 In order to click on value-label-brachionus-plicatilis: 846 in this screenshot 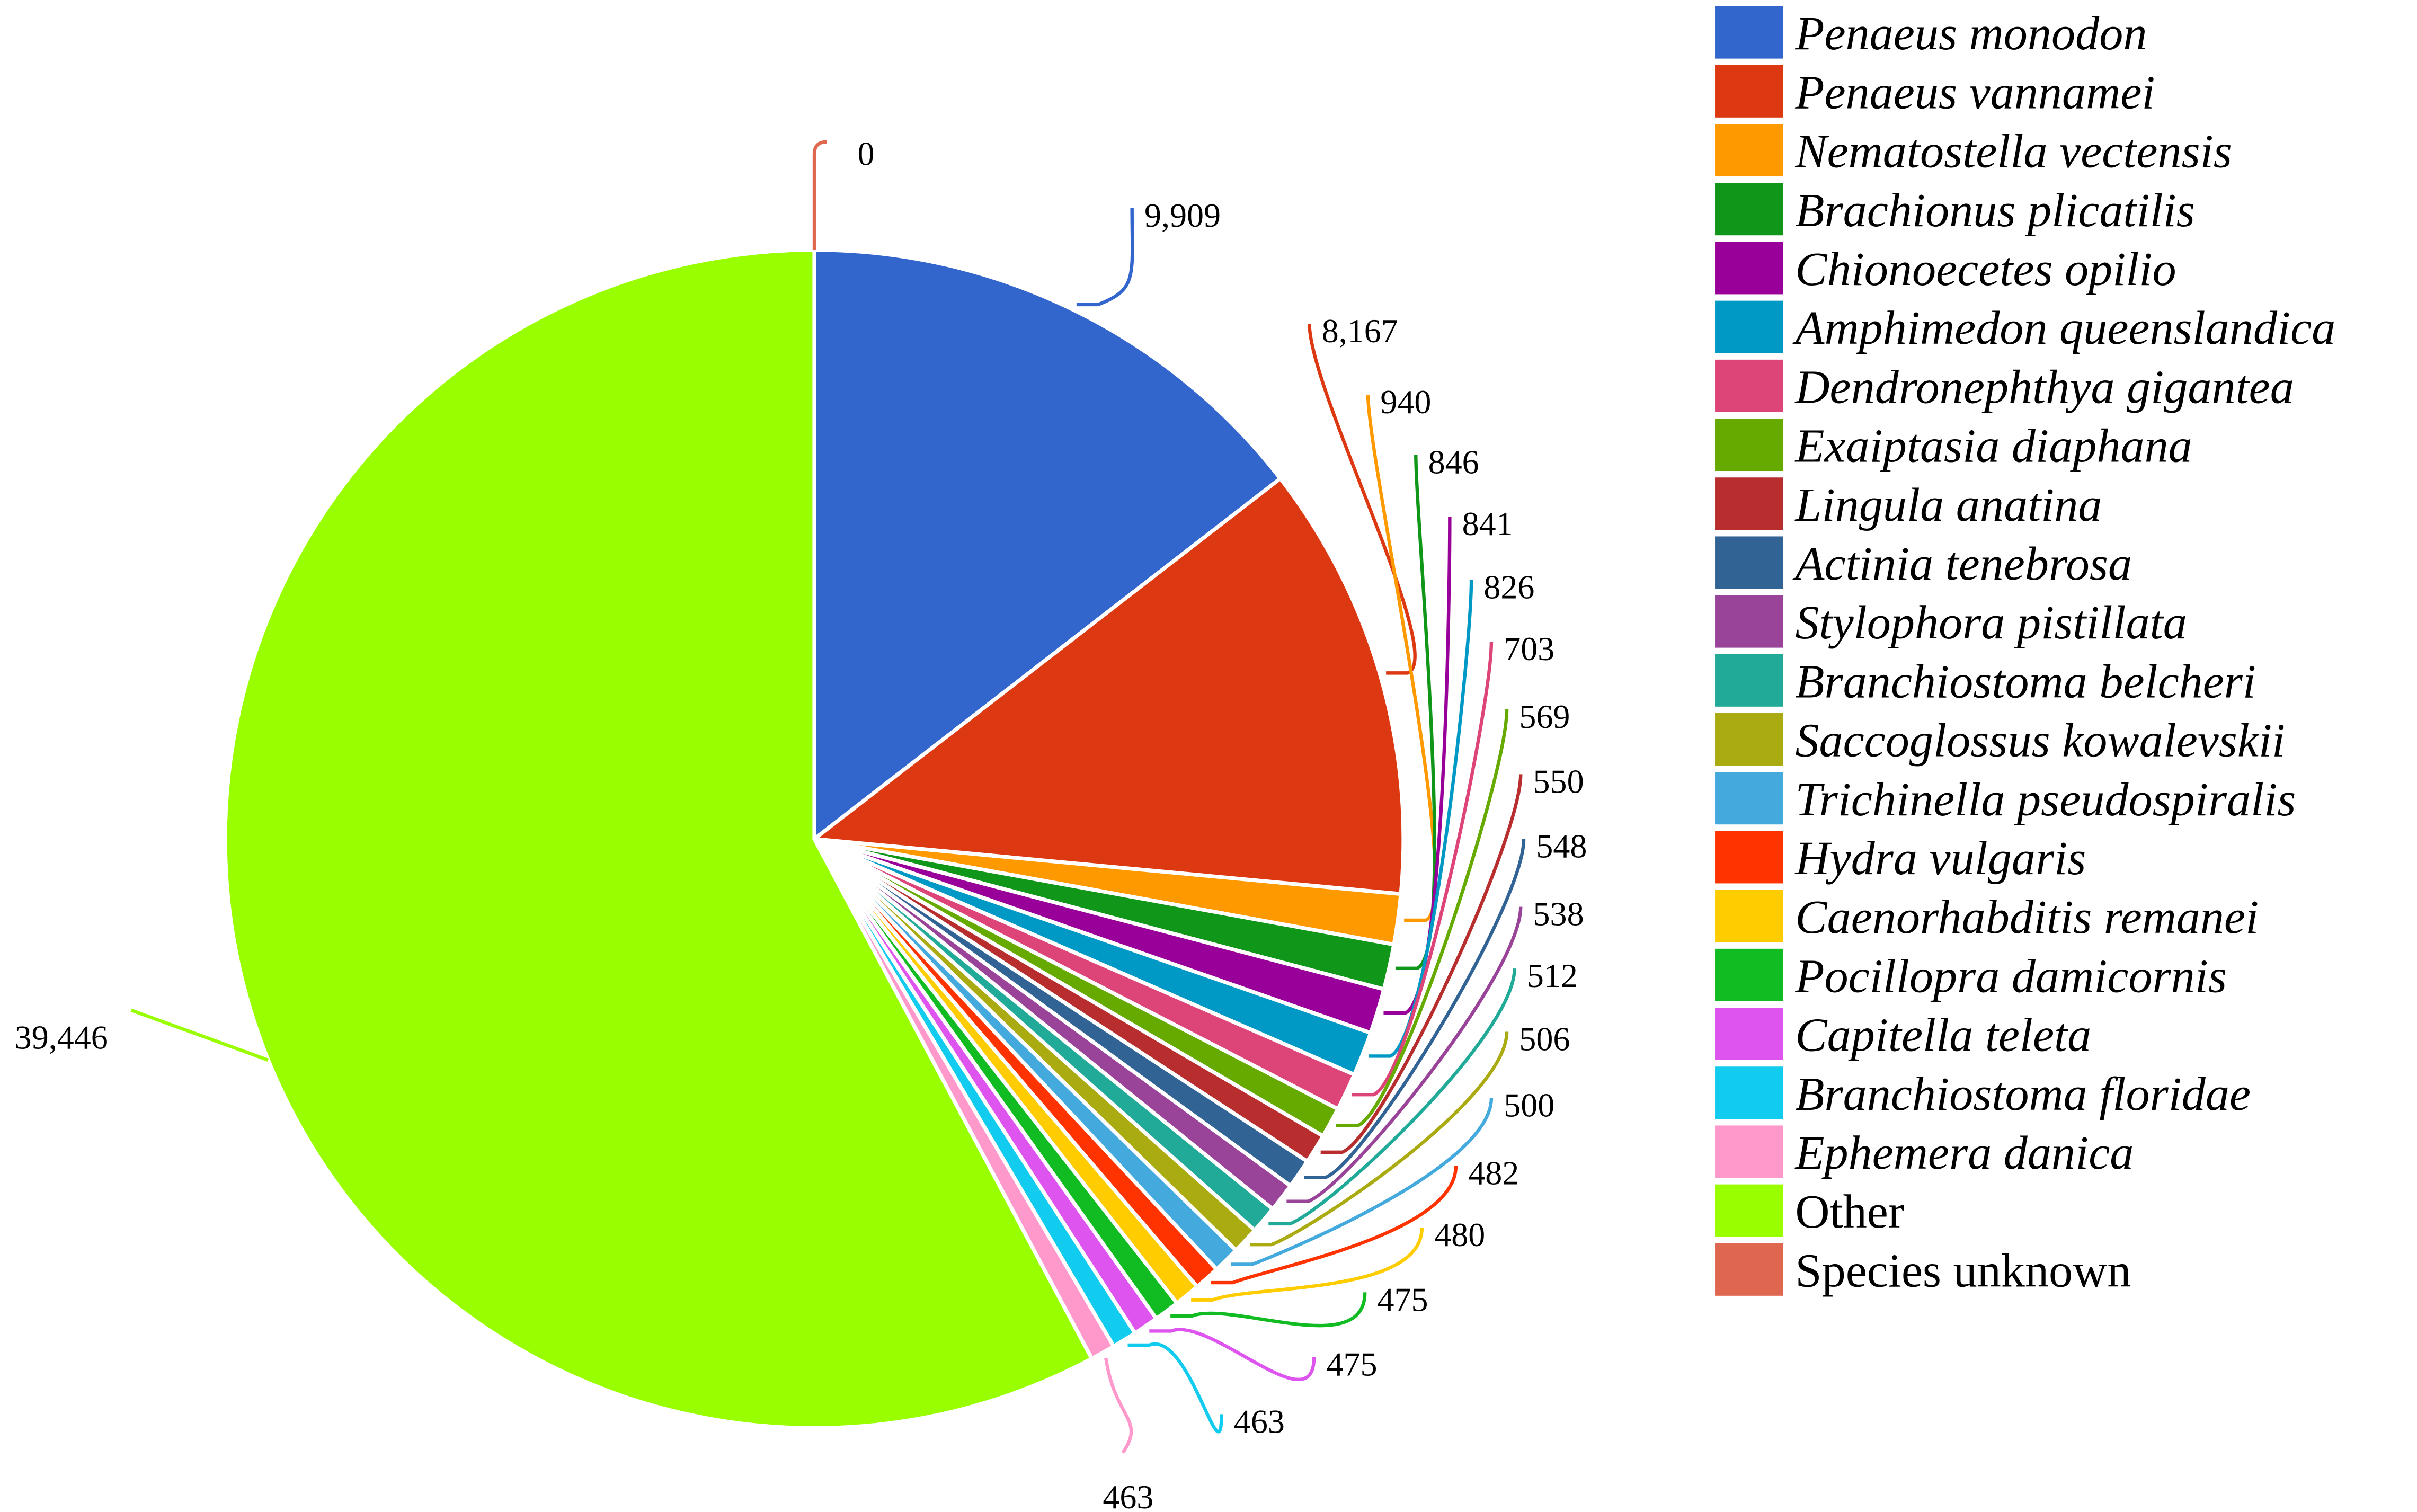, I will do `click(1453, 462)`.